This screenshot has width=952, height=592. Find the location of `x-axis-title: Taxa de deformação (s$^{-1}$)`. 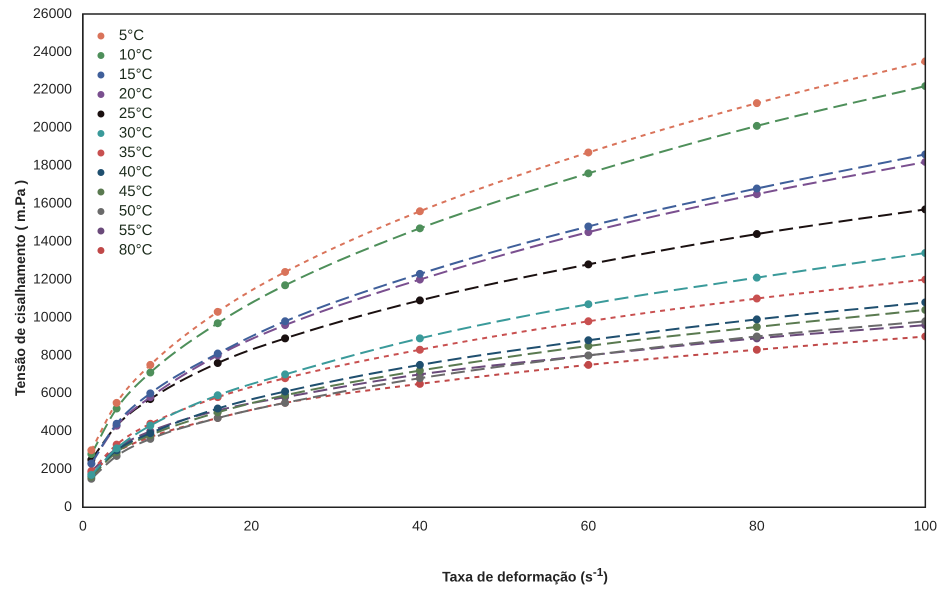

x-axis-title: Taxa de deformação (s$^{-1}$) is located at coordinates (525, 575).